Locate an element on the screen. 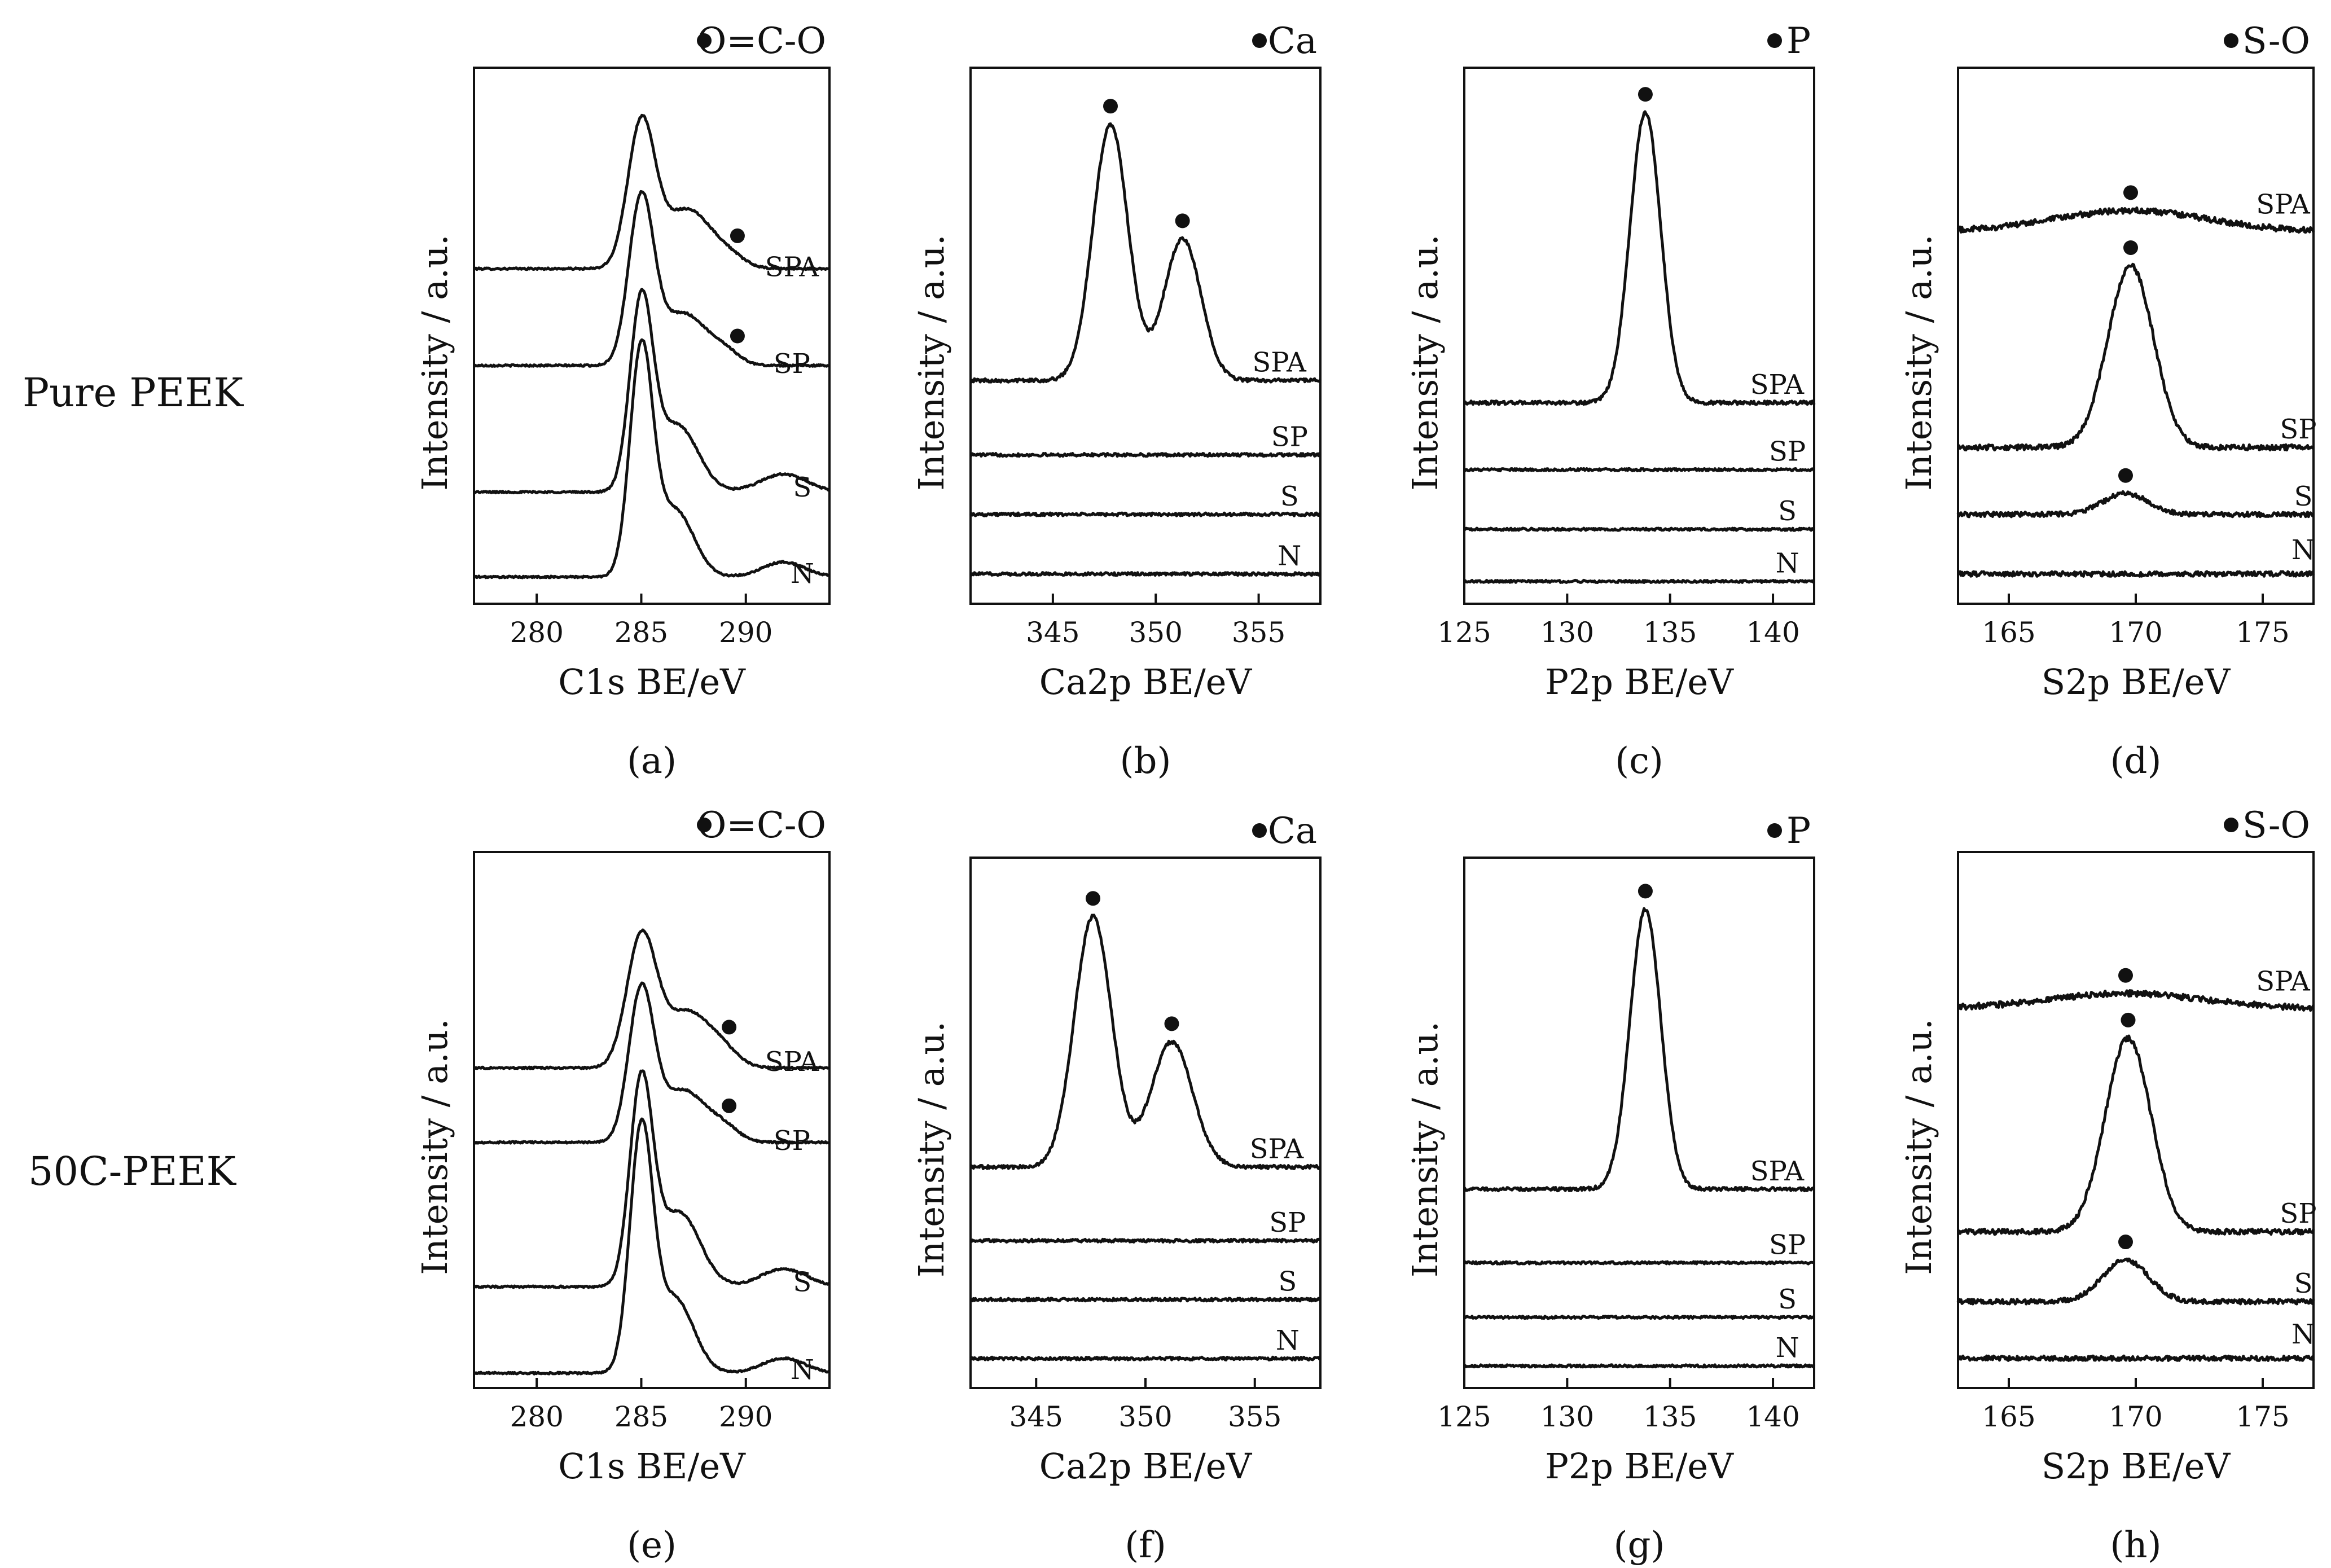  x-axis-label: S2p BE/eV is located at coordinates (2136, 1466).